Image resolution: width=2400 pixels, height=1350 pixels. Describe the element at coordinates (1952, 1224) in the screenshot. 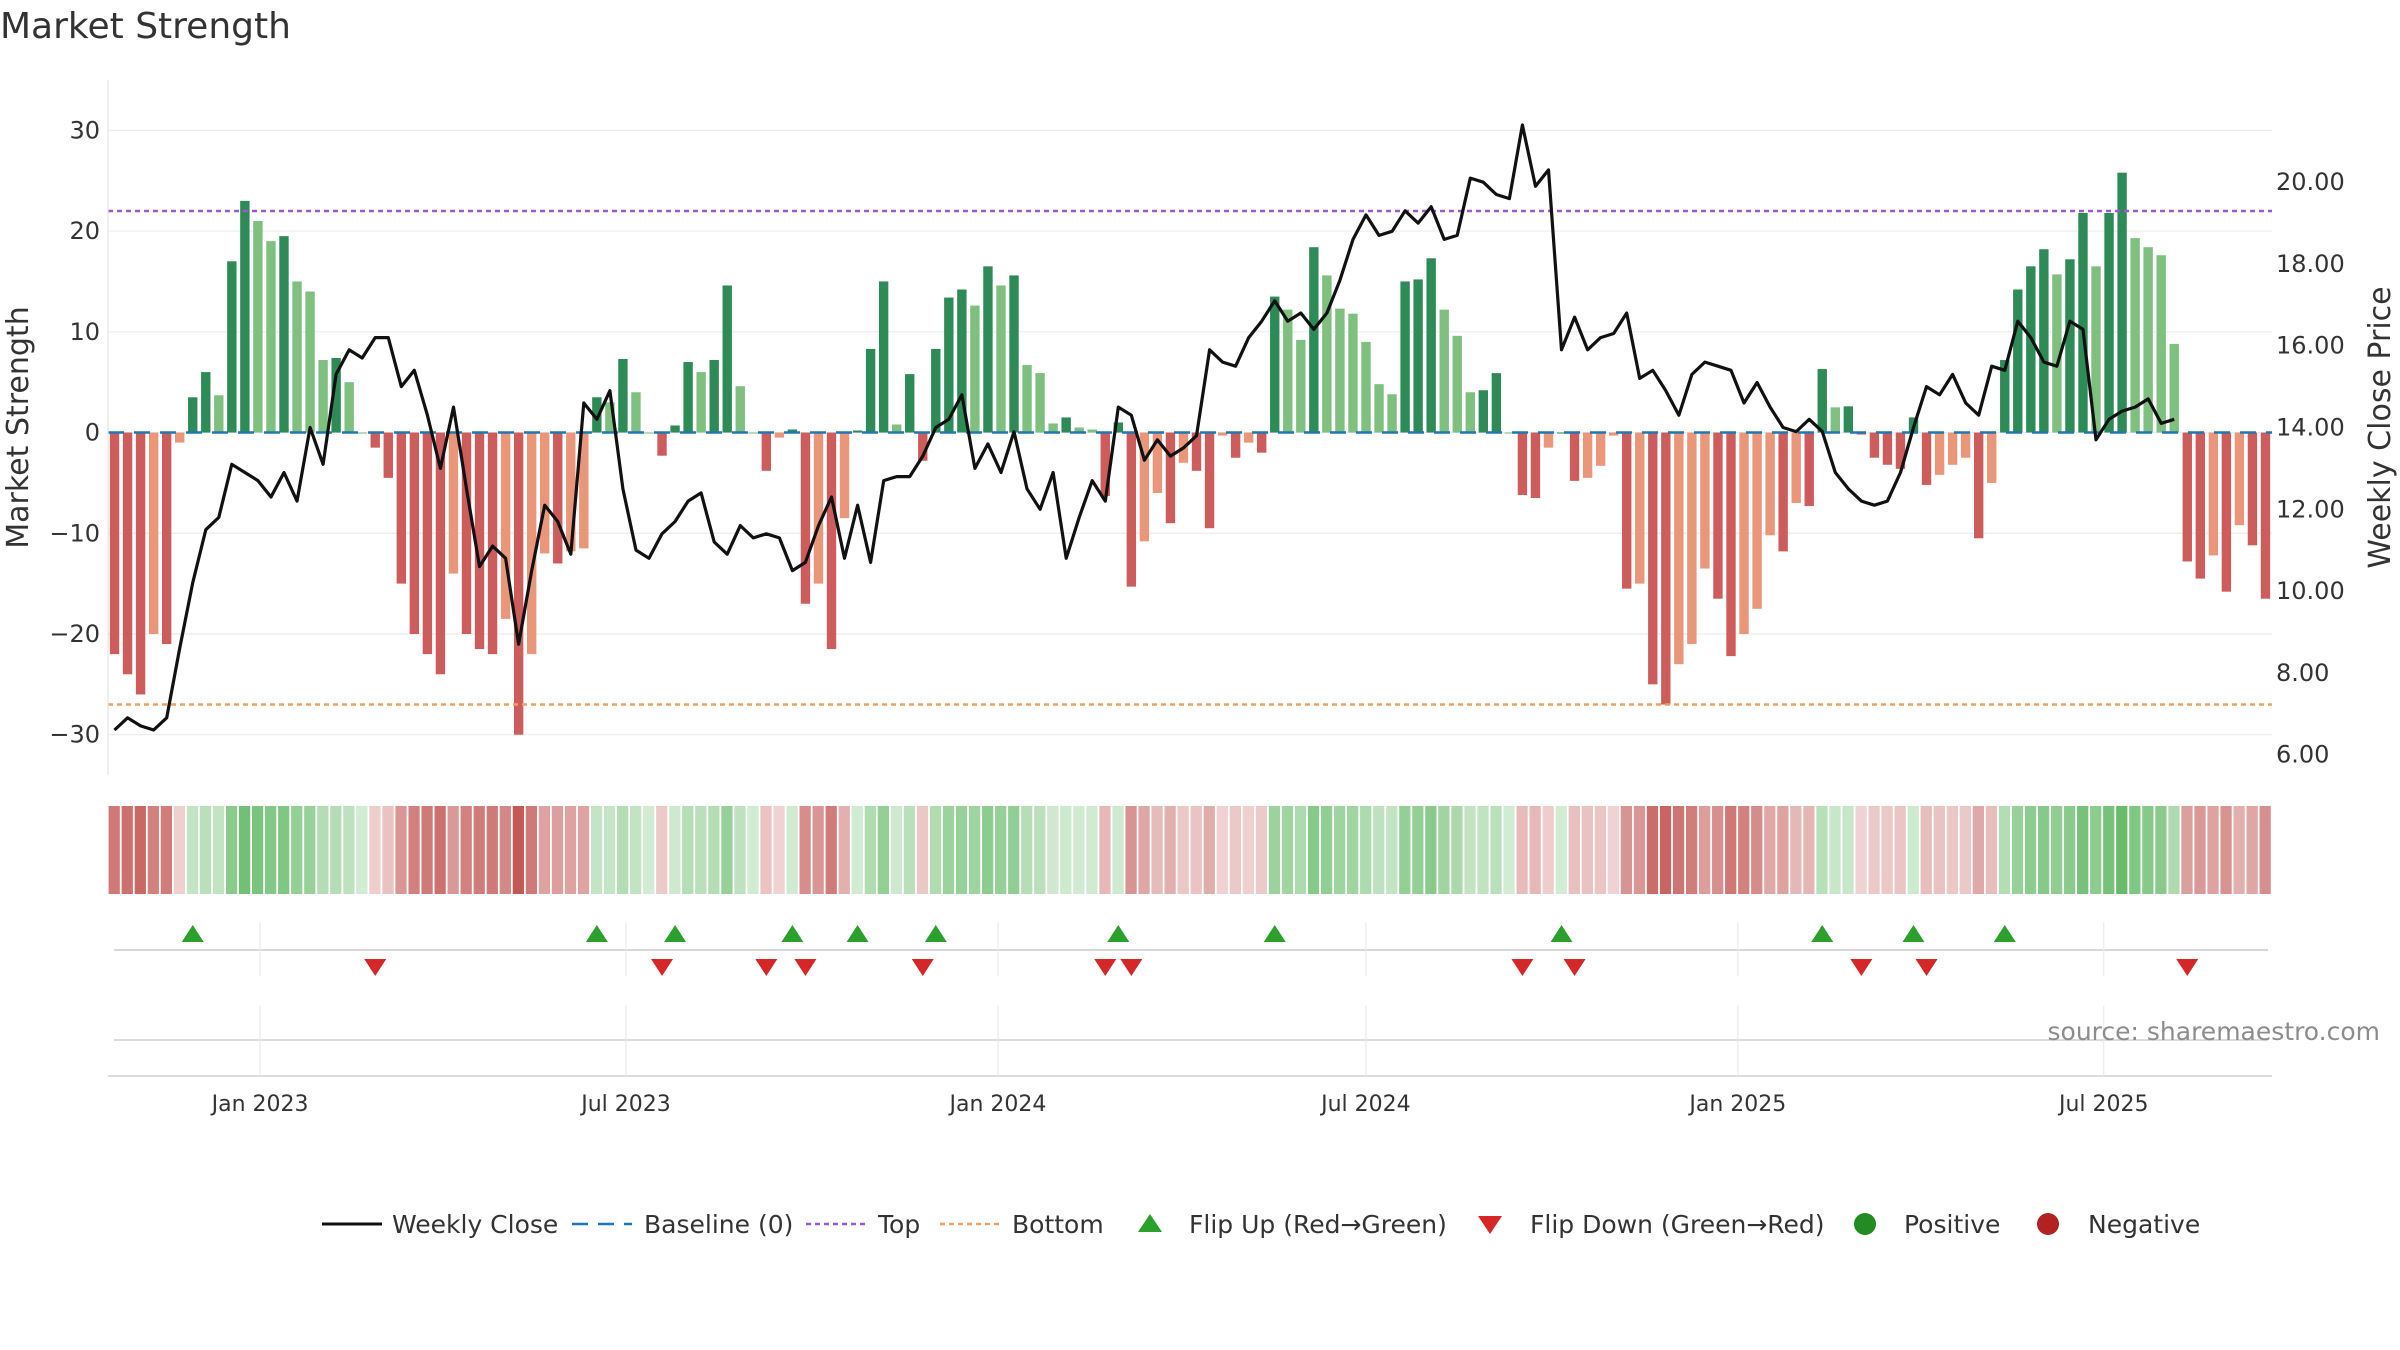

I see `legend-label: Positive` at that location.